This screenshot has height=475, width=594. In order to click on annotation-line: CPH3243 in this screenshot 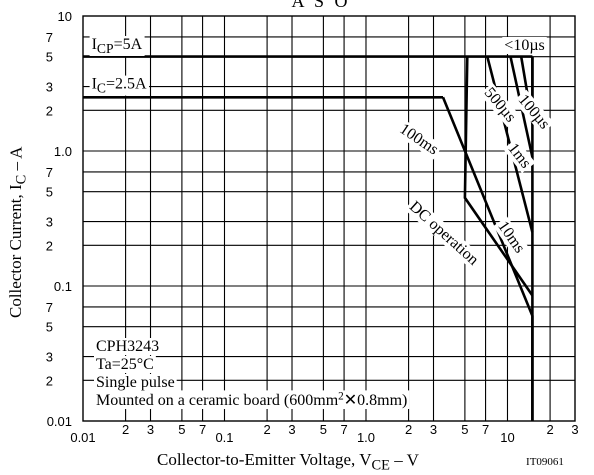, I will do `click(128, 346)`.